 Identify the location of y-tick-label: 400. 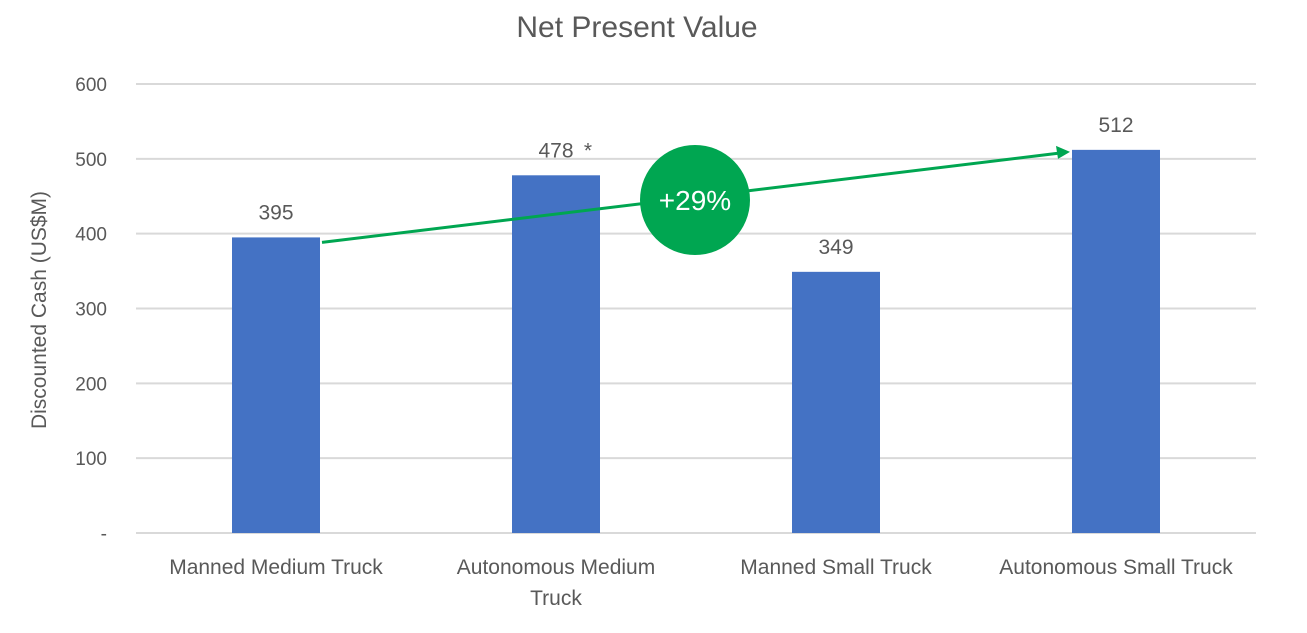
(91, 235).